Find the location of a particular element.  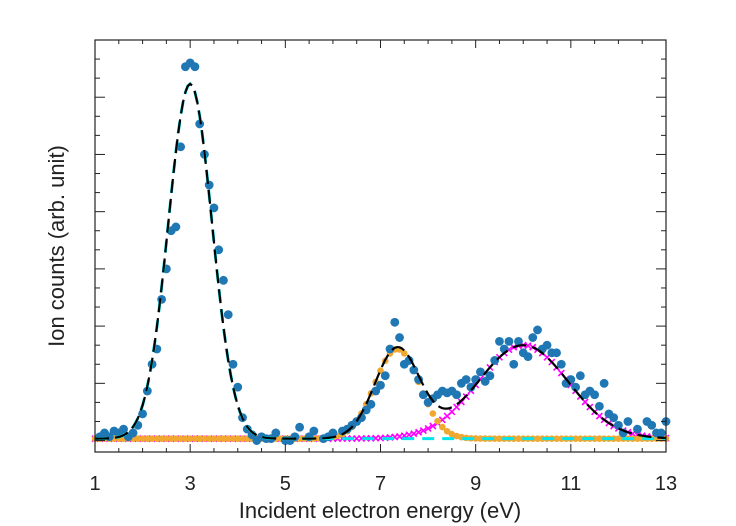

x-tick-label: 9 is located at coordinates (475, 484).